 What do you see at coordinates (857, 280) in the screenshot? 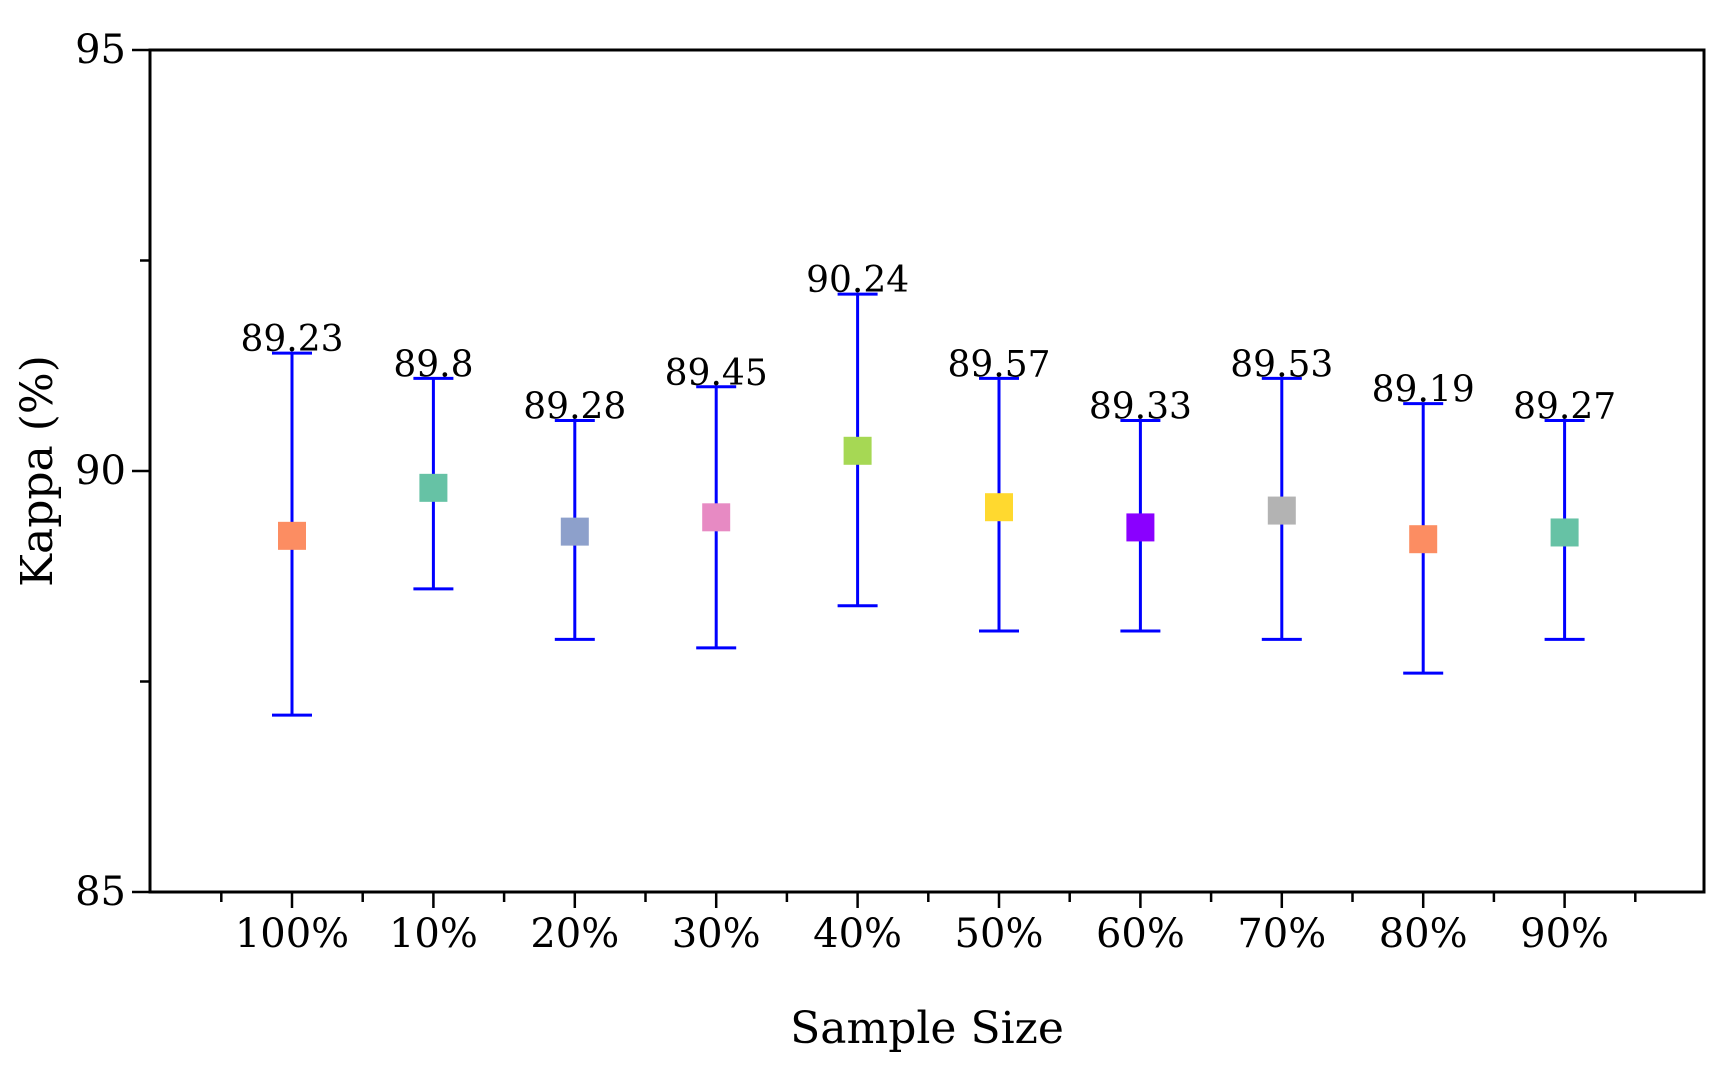
I see `data-value-label: 90.24` at bounding box center [857, 280].